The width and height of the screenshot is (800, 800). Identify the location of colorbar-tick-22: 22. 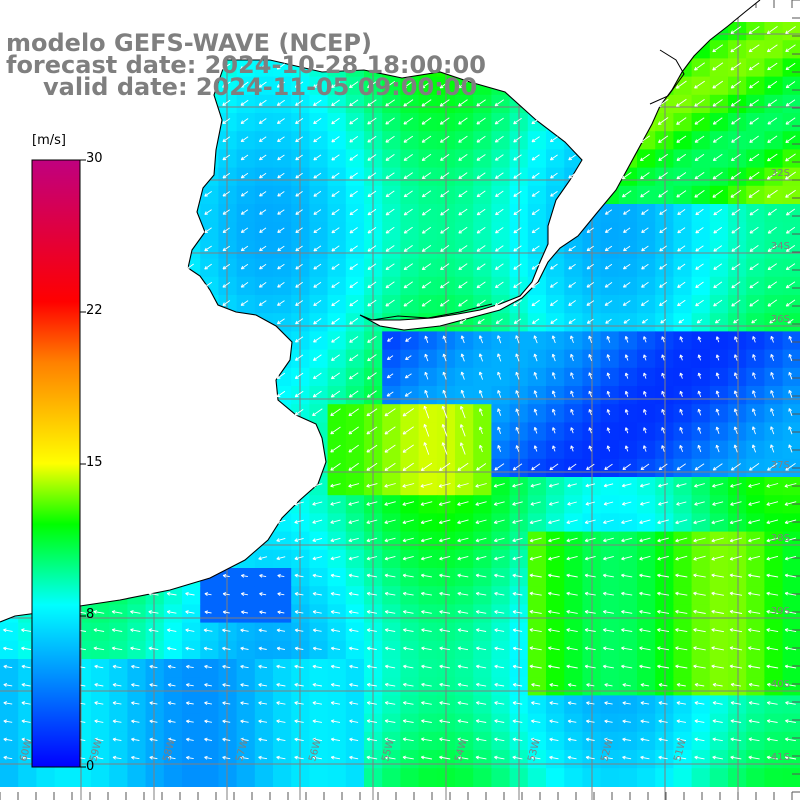
(94, 310).